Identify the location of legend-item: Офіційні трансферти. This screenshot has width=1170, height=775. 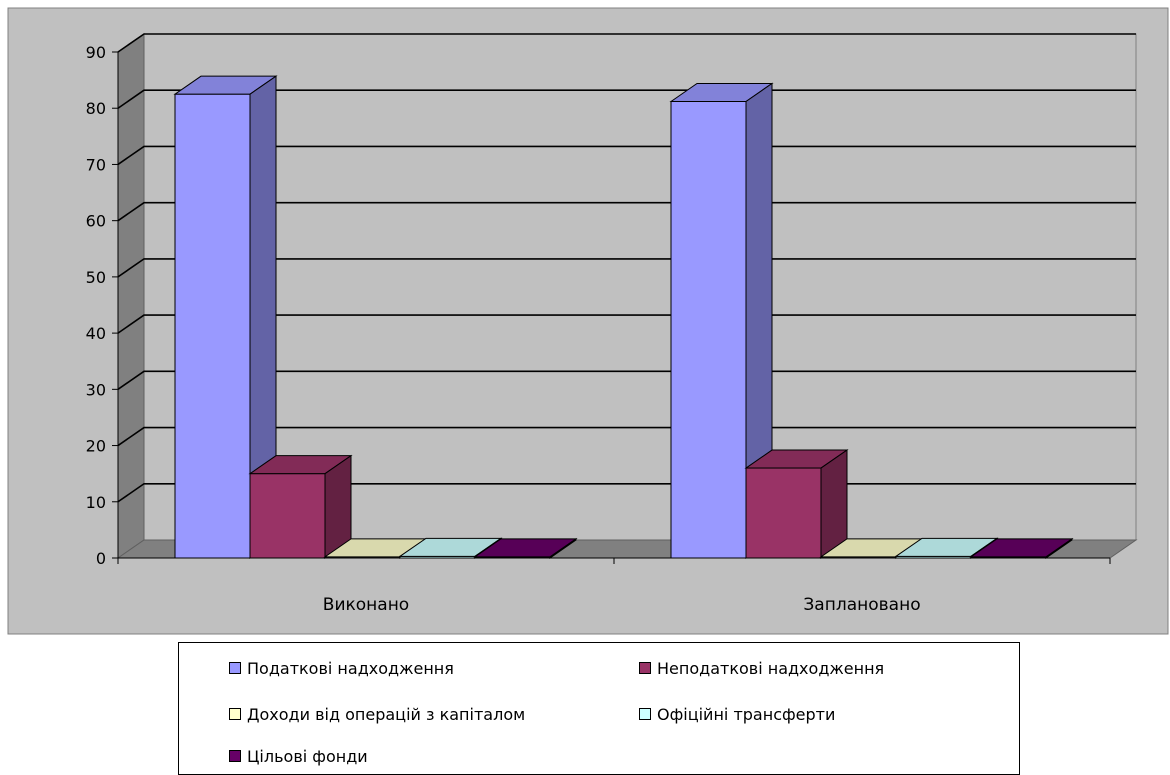
(737, 714).